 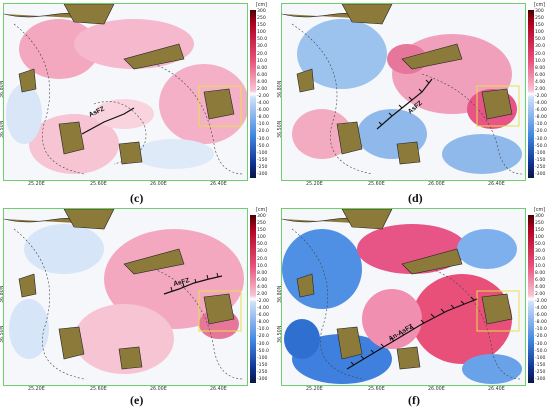 What do you see at coordinates (541, 104) in the screenshot?
I see `colorbar-tick-label: -4.00` at bounding box center [541, 104].